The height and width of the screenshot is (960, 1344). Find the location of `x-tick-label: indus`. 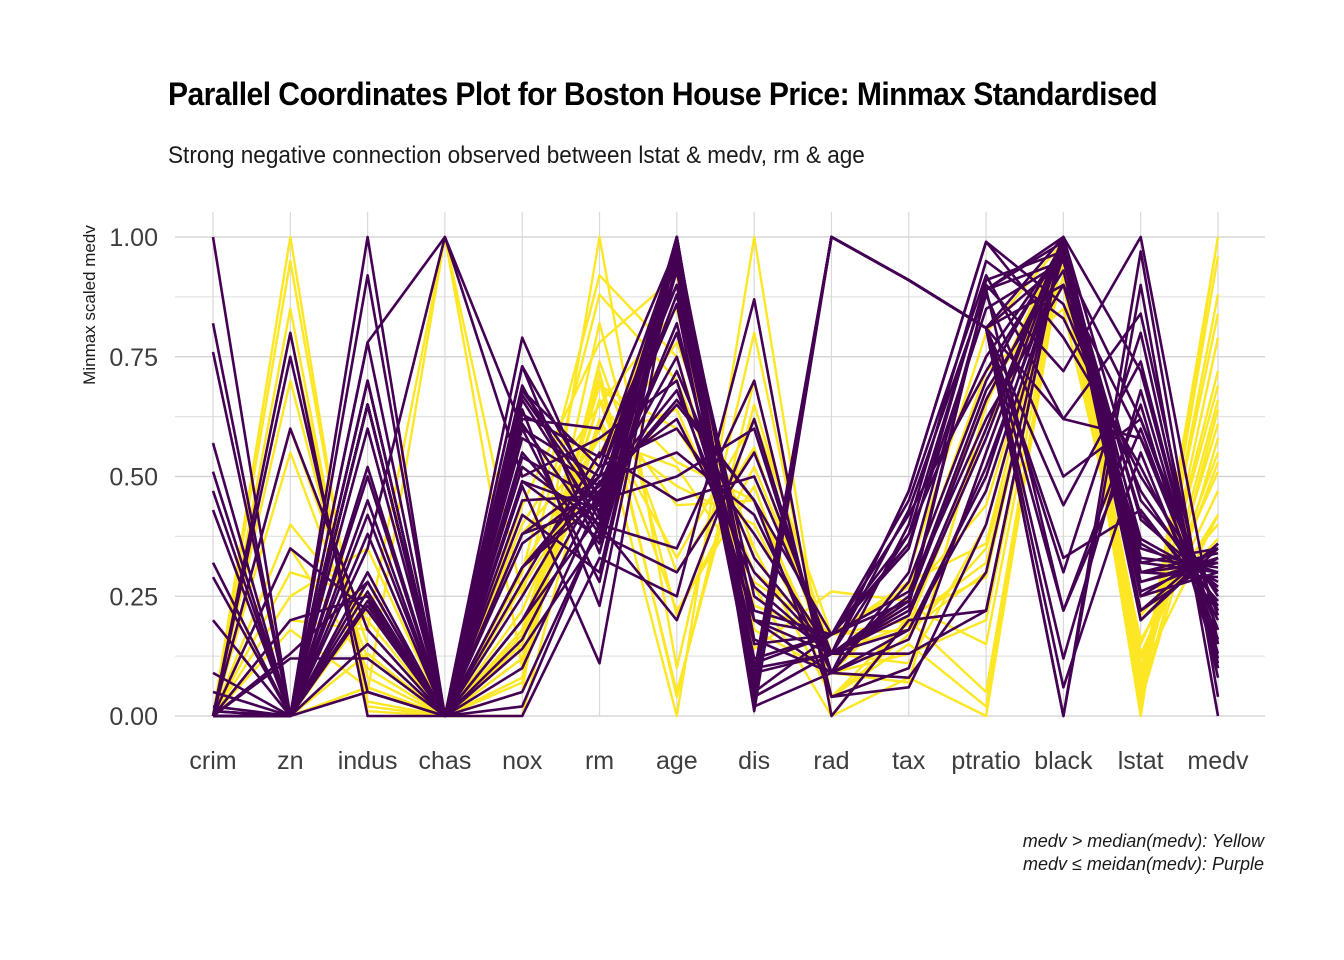

x-tick-label: indus is located at coordinates (368, 761).